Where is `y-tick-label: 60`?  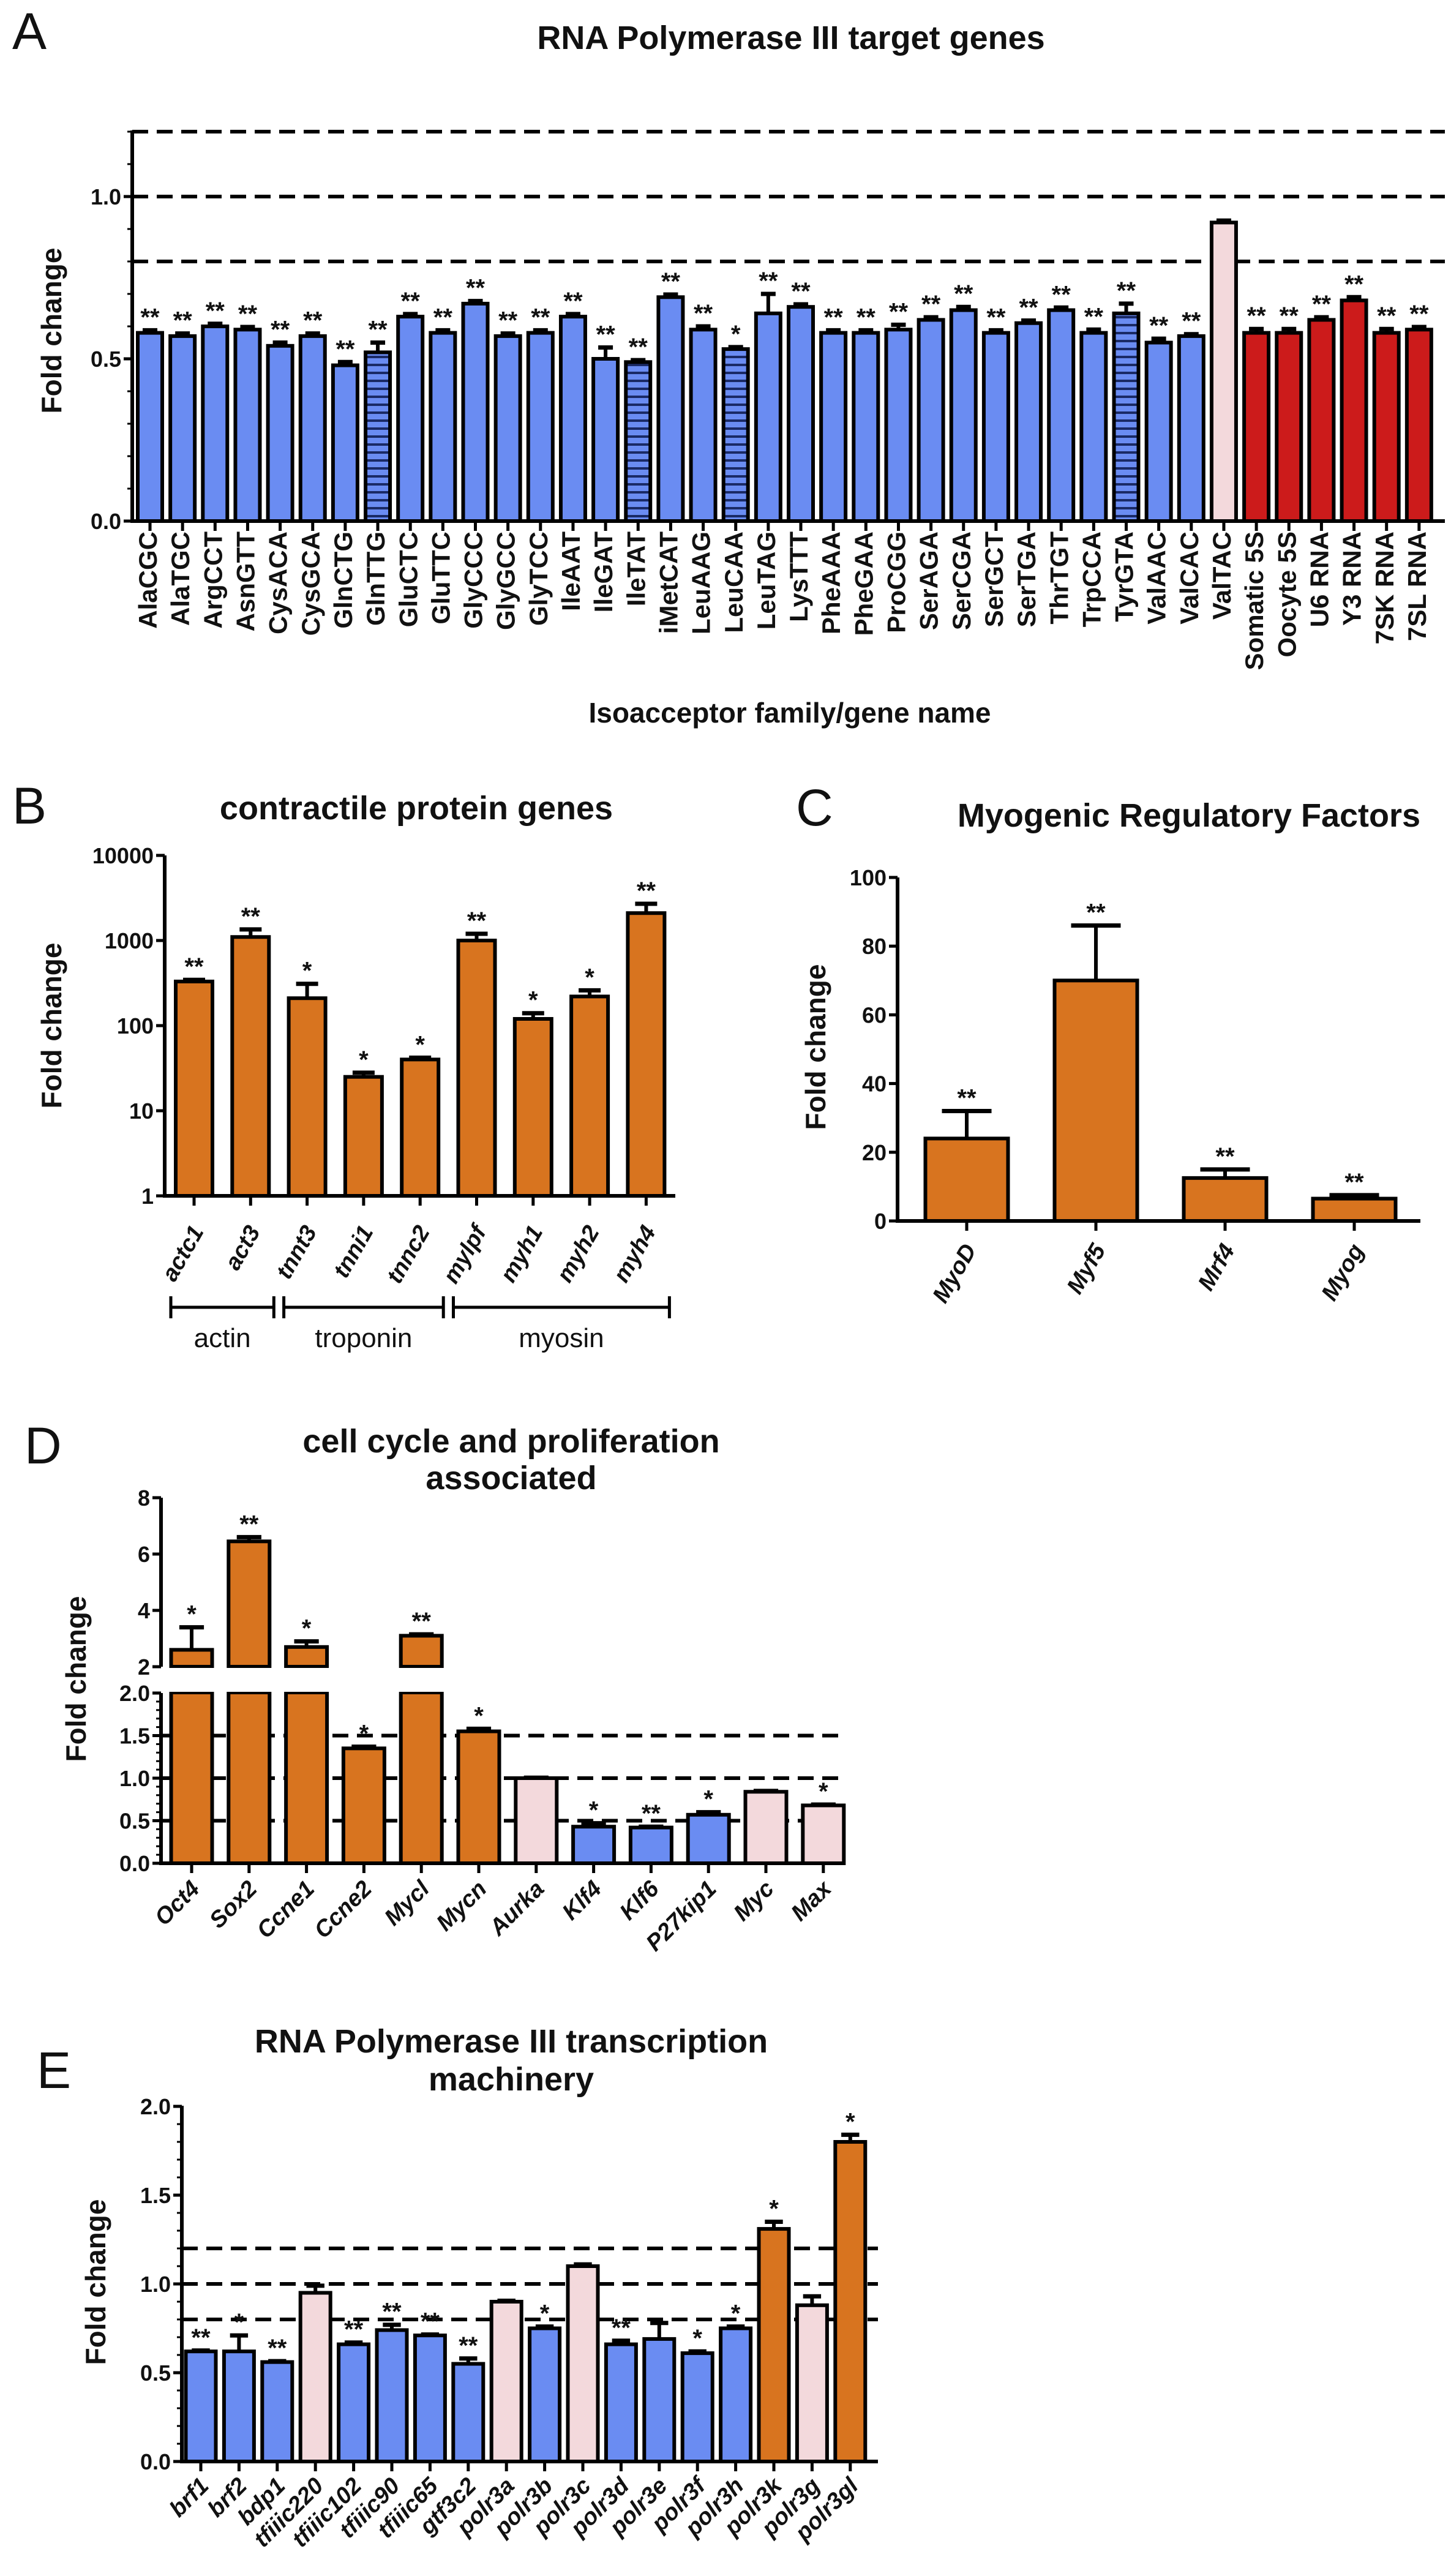
y-tick-label: 60 is located at coordinates (874, 1014).